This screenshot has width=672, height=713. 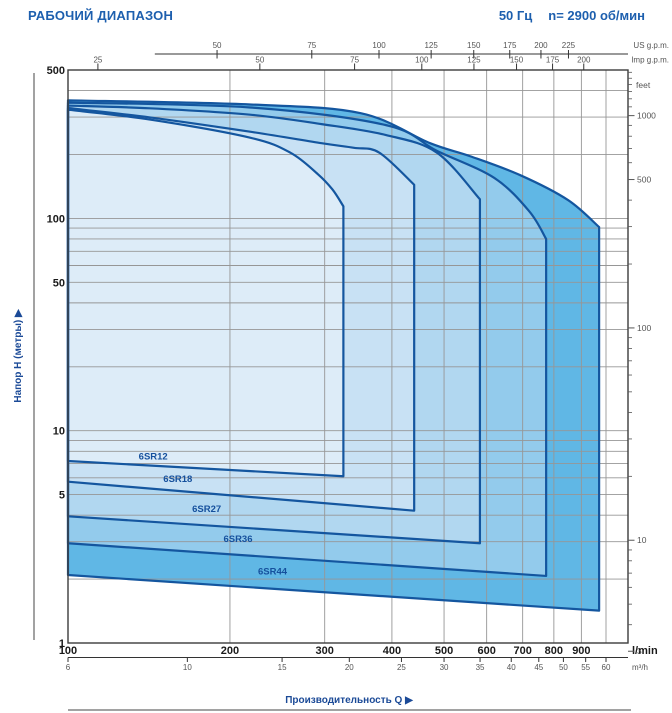 I want to click on frequency-label: 50 Гц, so click(x=515, y=15).